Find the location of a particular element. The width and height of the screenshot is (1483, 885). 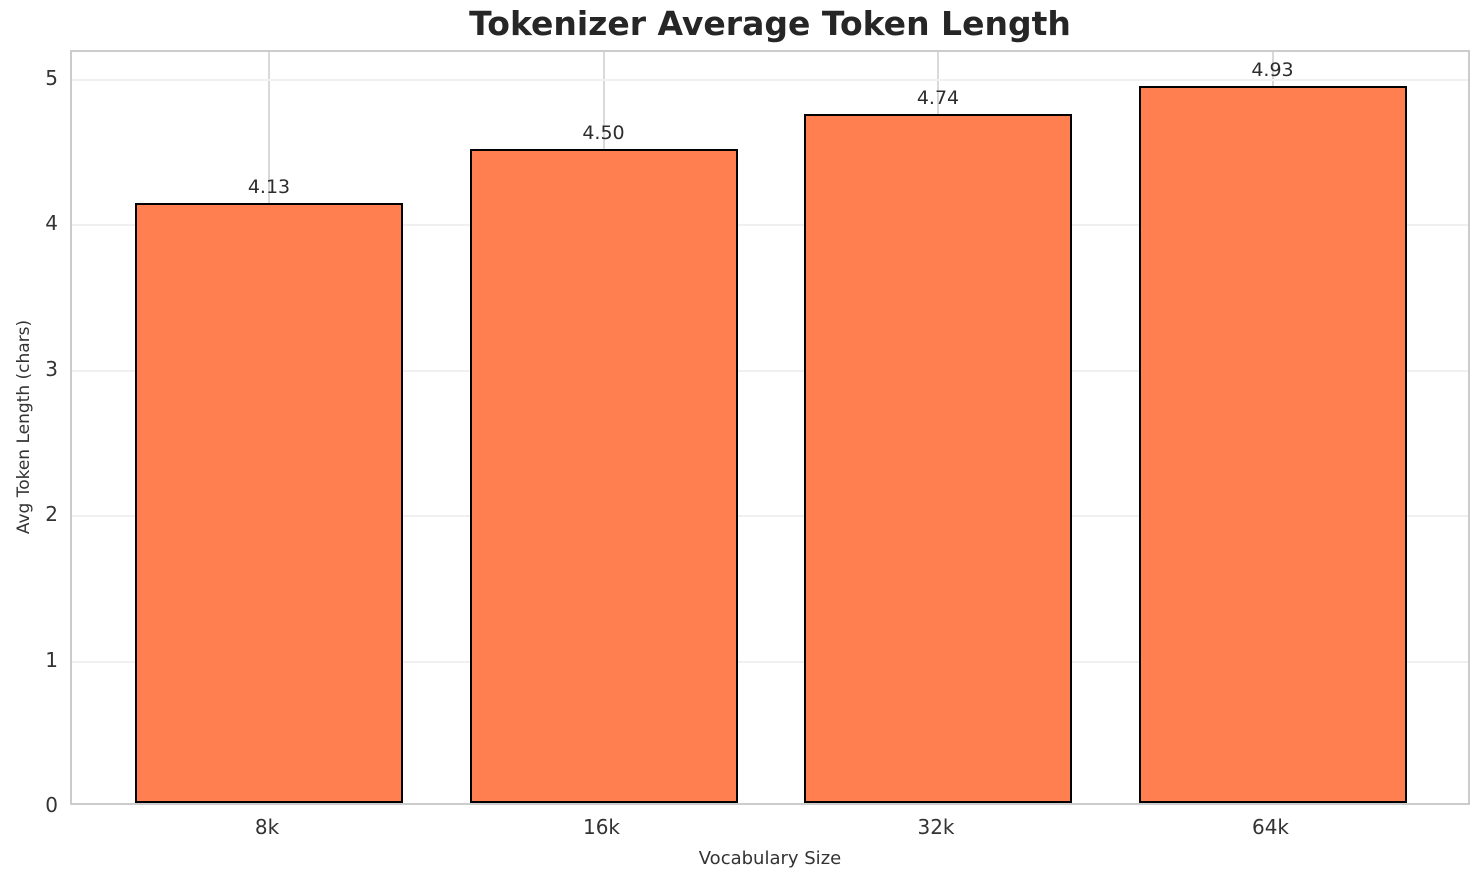

y-tick-label: 3 is located at coordinates (51, 368).